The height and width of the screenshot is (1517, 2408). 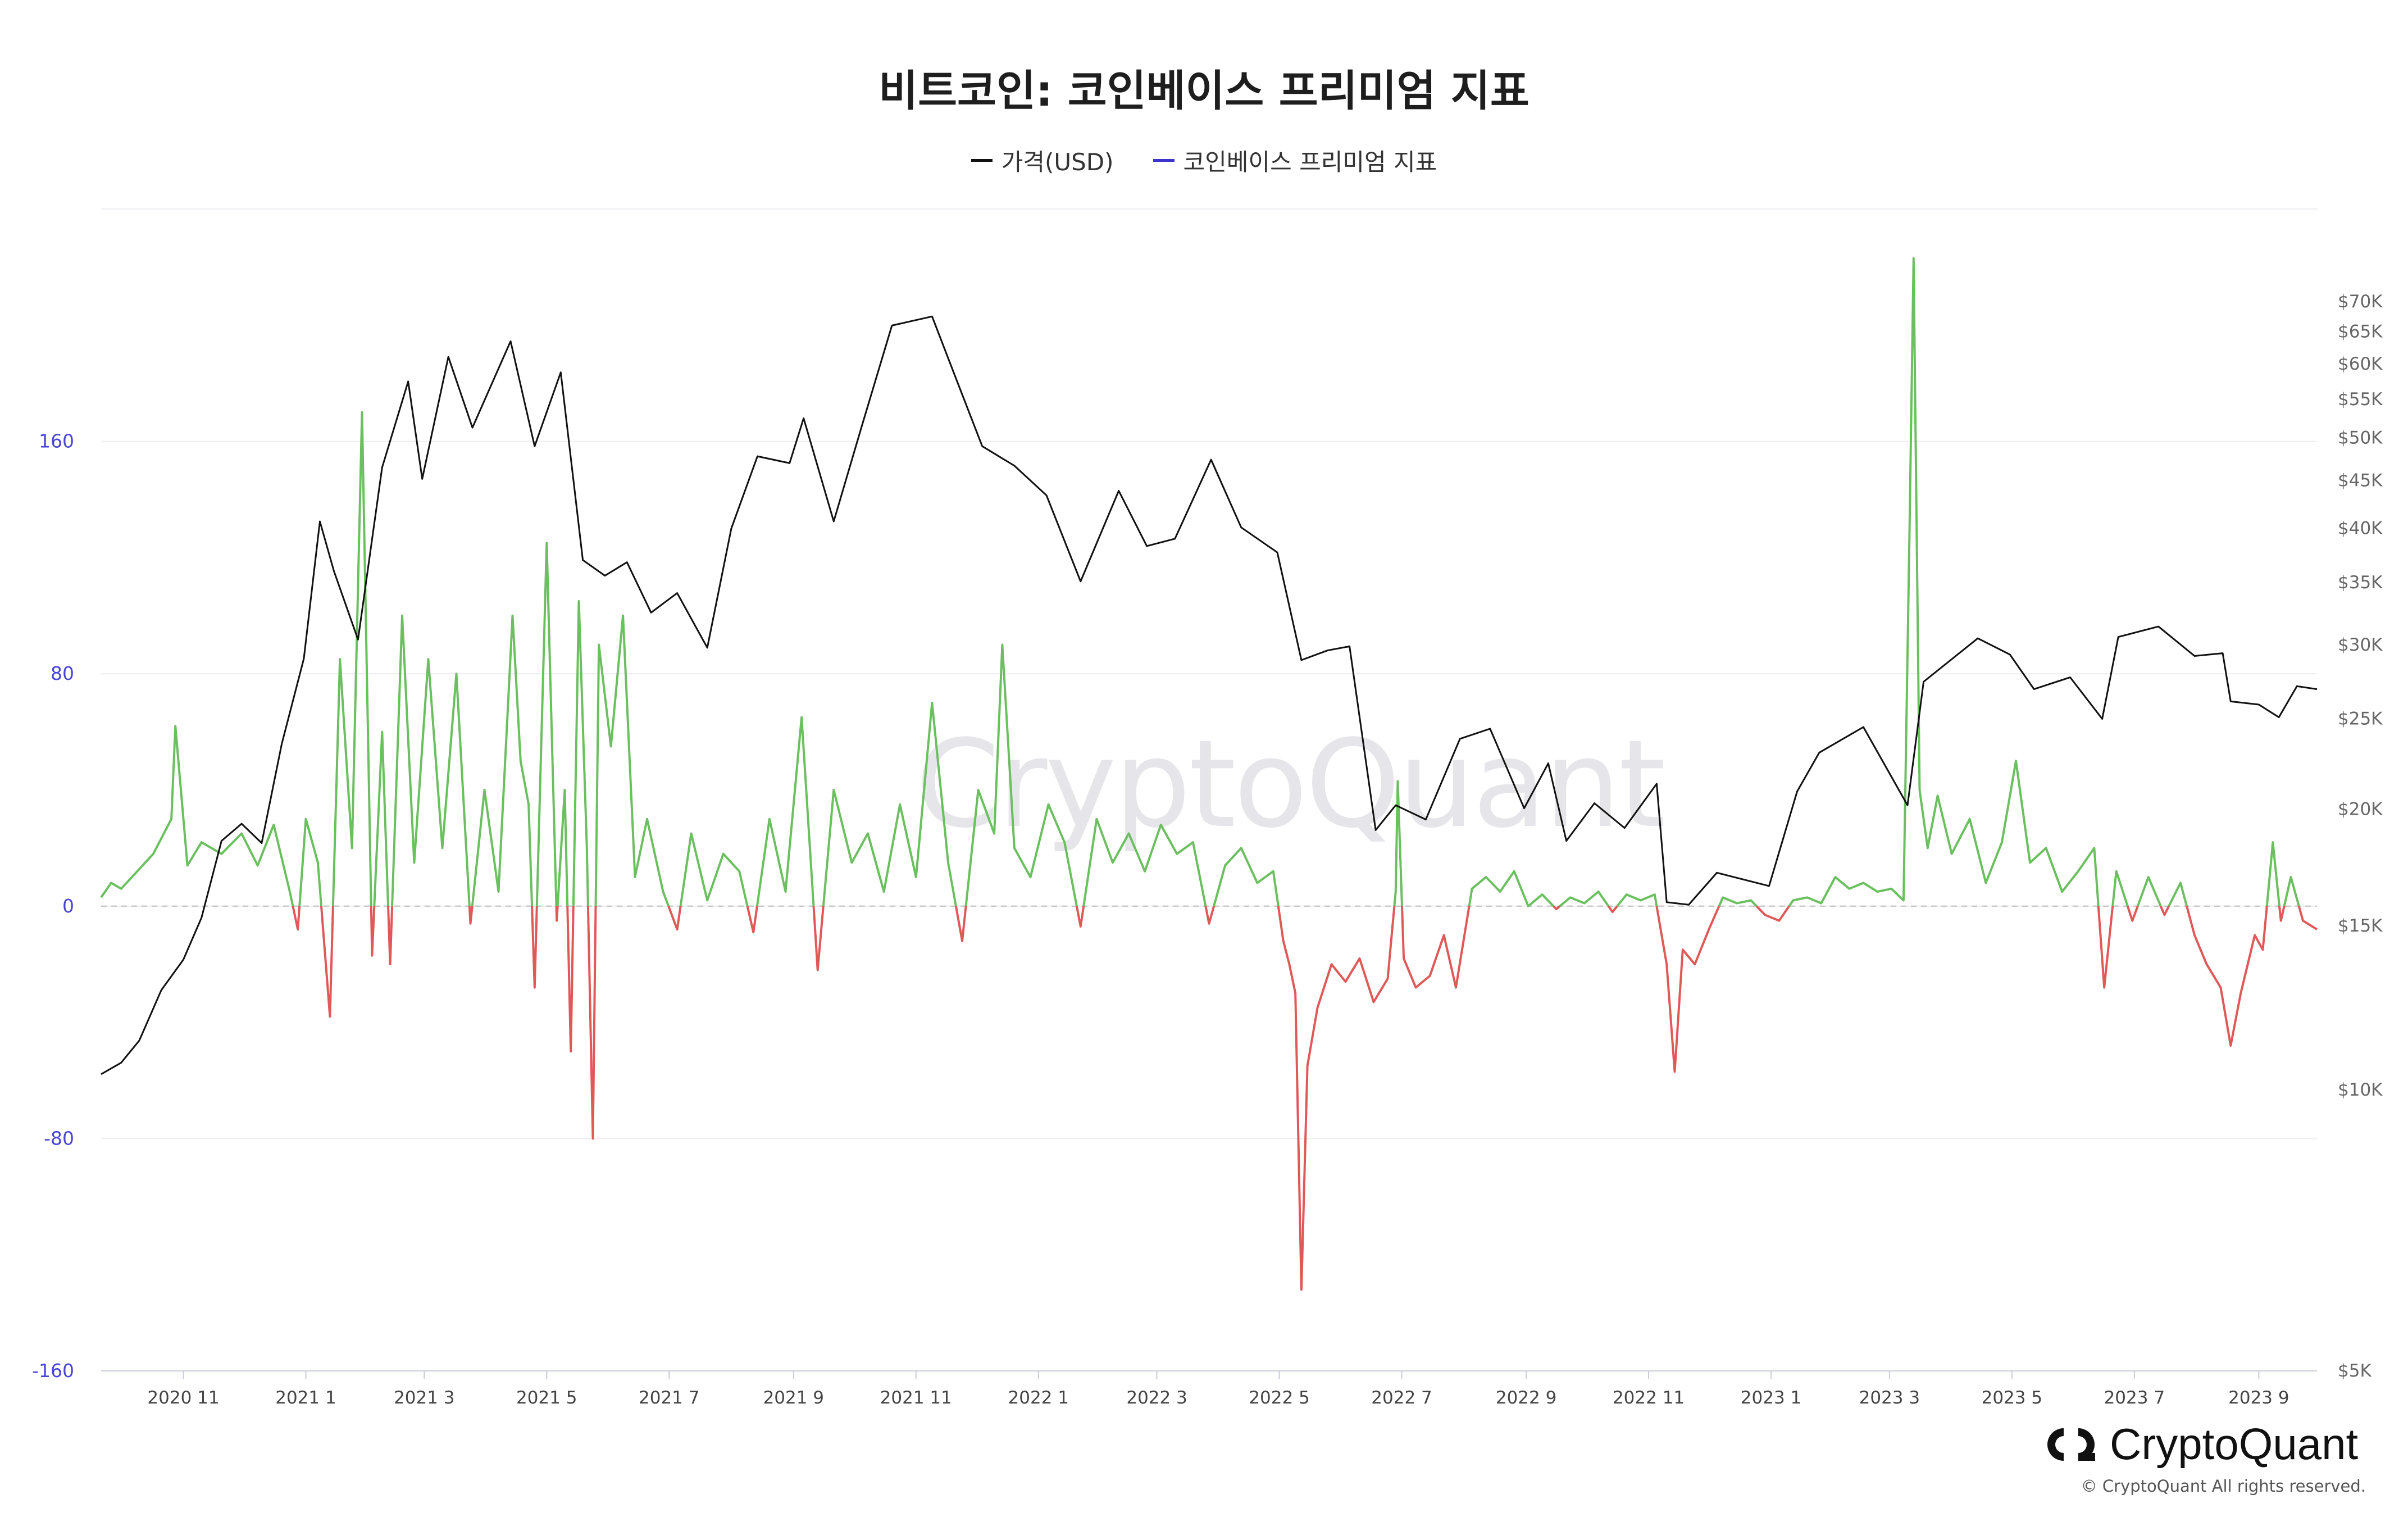 I want to click on x-tick-label: 2021 11, so click(x=916, y=1398).